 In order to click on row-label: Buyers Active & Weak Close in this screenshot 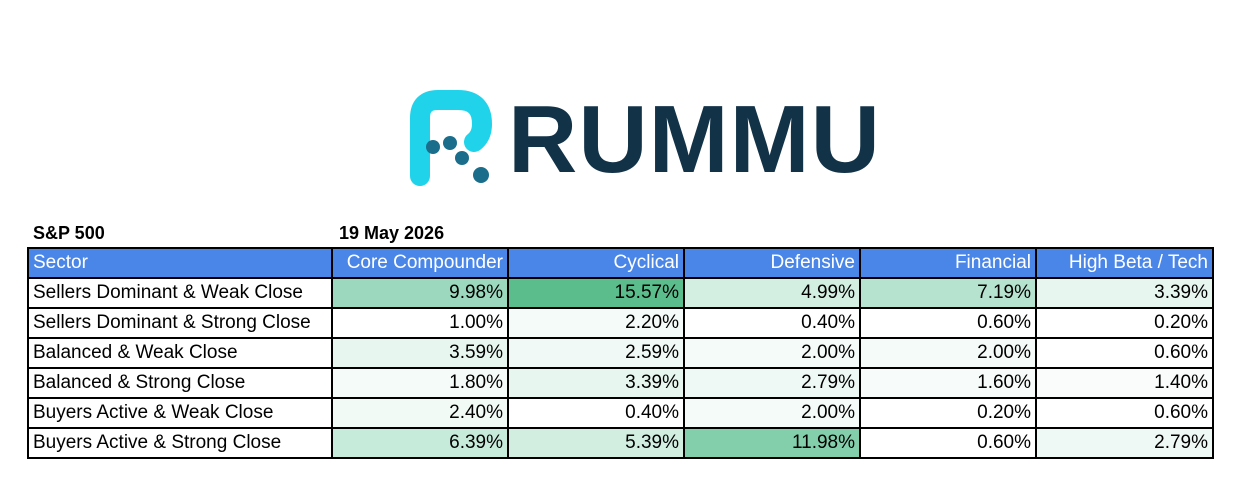, I will do `click(180, 413)`.